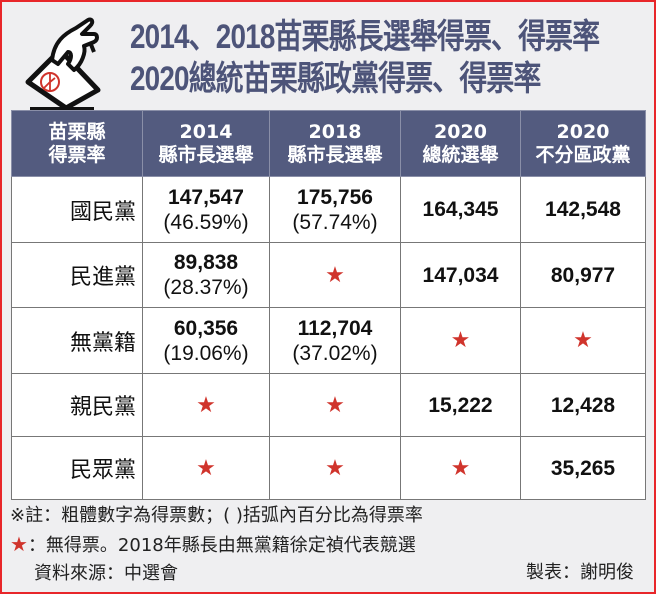 The height and width of the screenshot is (594, 656). I want to click on vote-count: 35,265, so click(583, 468).